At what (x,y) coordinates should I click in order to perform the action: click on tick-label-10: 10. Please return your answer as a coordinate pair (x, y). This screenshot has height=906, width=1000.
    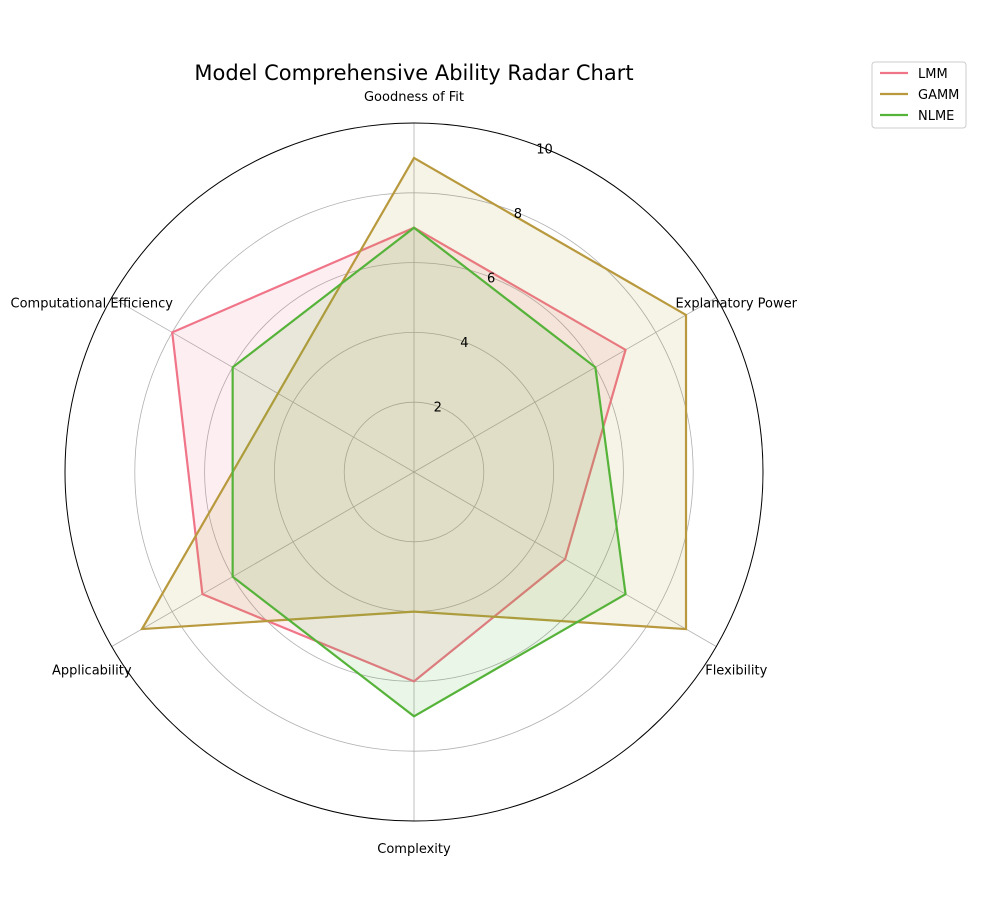
    Looking at the image, I should click on (544, 150).